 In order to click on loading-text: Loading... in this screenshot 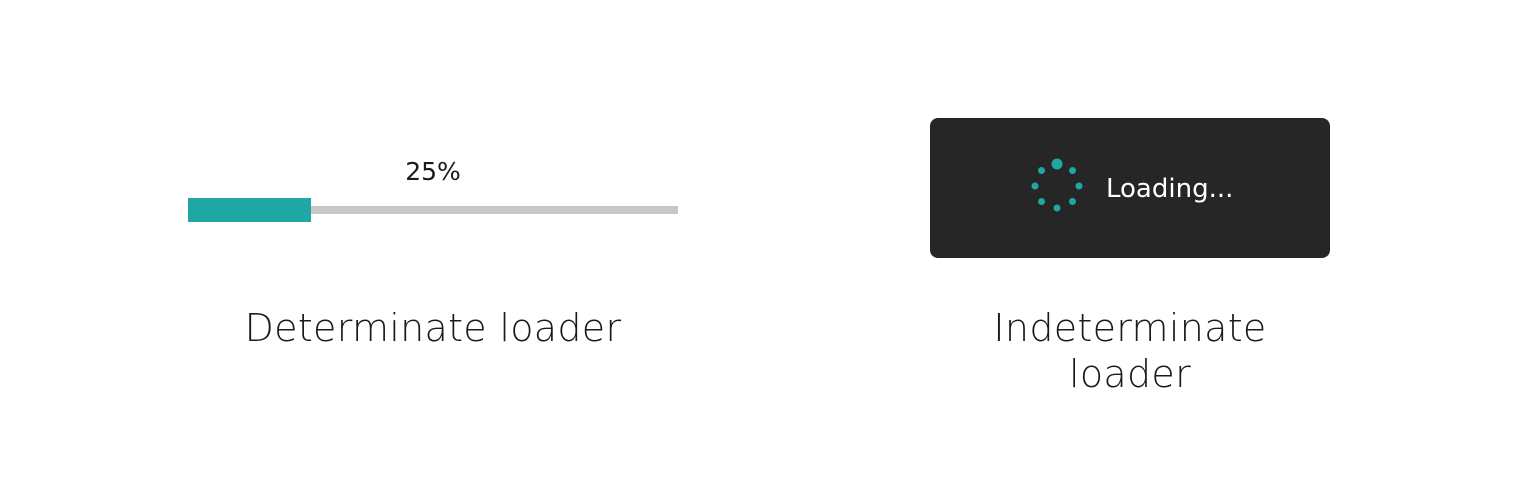, I will do `click(1170, 189)`.